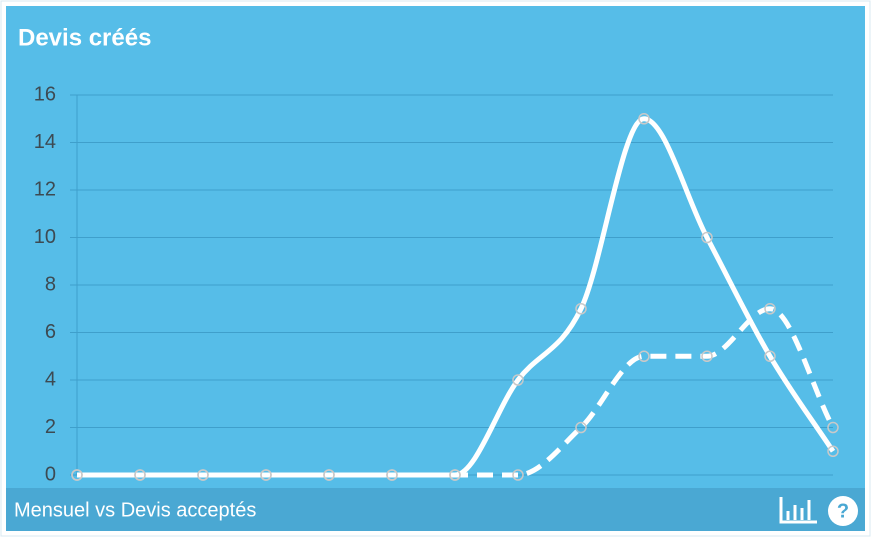 This screenshot has height=537, width=871. What do you see at coordinates (45, 237) in the screenshot?
I see `y-tick-label: 10` at bounding box center [45, 237].